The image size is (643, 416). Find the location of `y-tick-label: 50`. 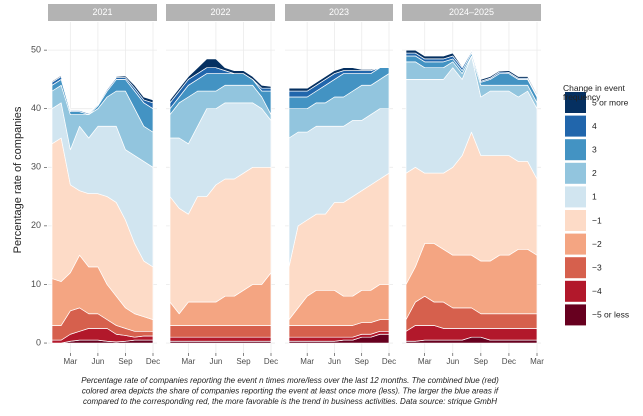

y-tick-label: 50 is located at coordinates (36, 49).